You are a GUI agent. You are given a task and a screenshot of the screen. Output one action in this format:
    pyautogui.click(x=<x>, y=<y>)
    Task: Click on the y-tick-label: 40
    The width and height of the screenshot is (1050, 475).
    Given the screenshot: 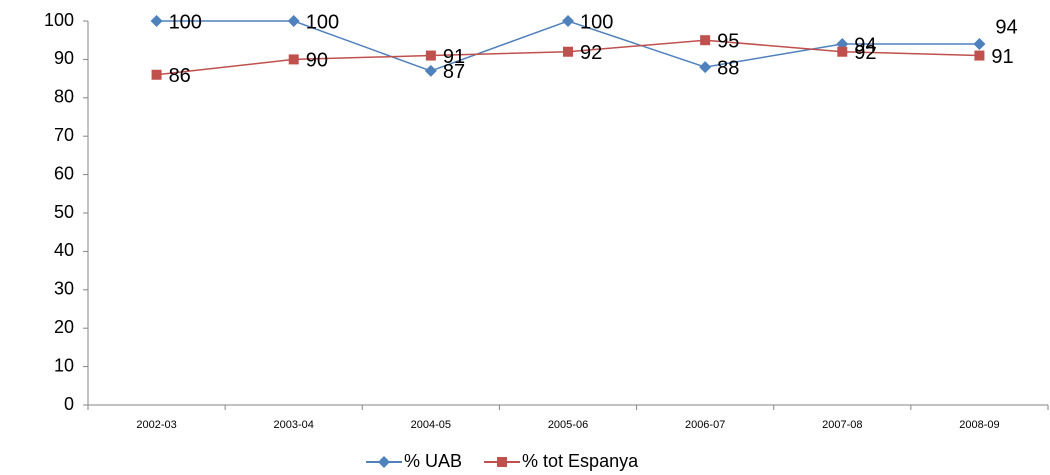 What is the action you would take?
    pyautogui.click(x=64, y=250)
    